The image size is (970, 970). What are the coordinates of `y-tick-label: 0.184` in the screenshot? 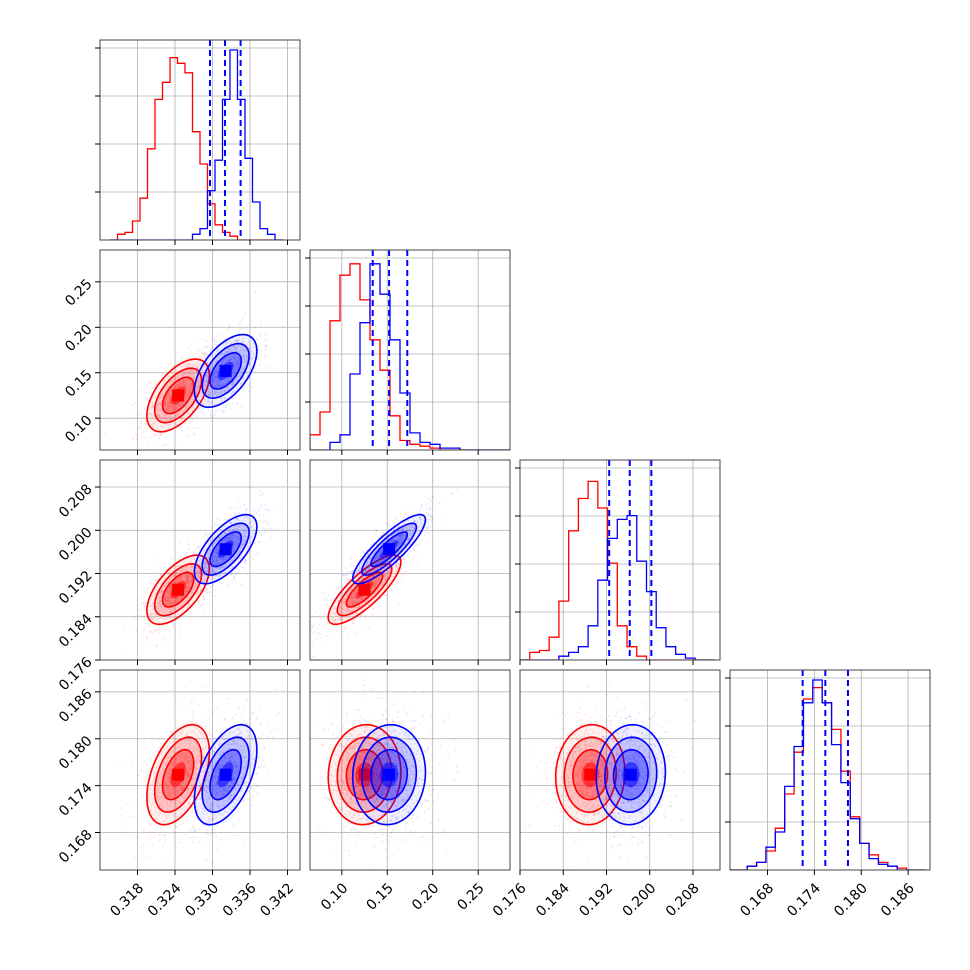 It's located at (76, 631).